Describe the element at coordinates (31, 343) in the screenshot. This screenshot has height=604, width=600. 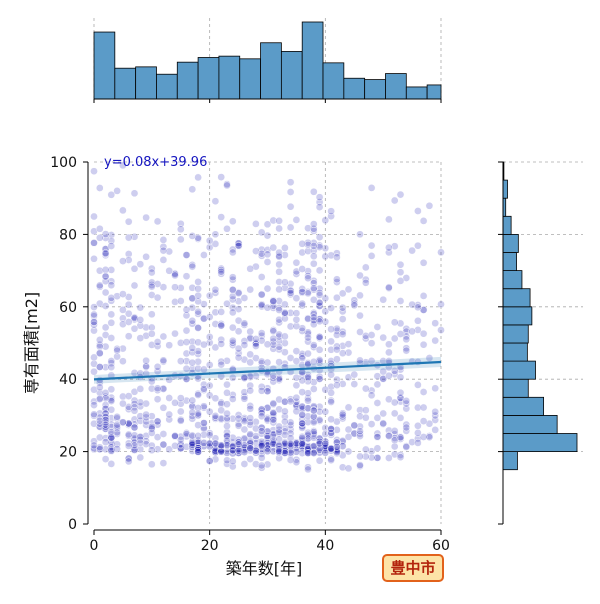
I see `y-axis-label: 専有面積[m2]` at that location.